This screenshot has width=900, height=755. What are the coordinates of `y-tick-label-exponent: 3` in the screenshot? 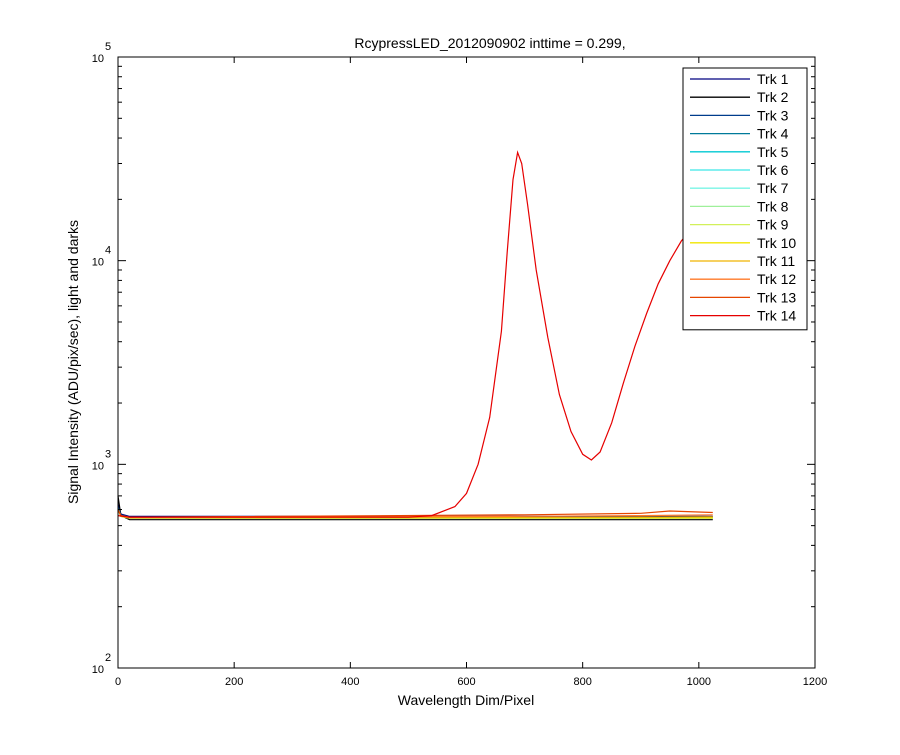 It's located at (108, 454).